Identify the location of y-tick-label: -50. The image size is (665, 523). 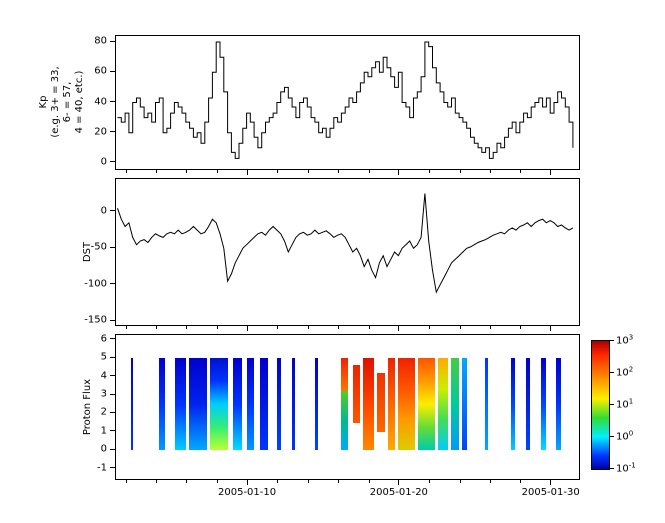
(98, 247).